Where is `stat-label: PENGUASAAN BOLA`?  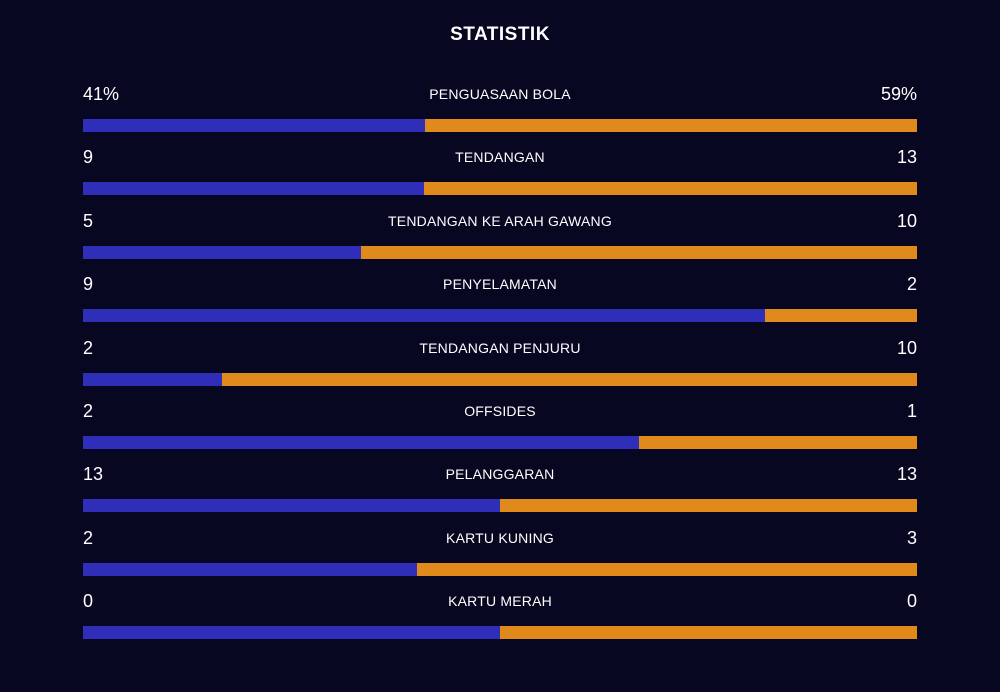
stat-label: PENGUASAAN BOLA is located at coordinates (500, 94).